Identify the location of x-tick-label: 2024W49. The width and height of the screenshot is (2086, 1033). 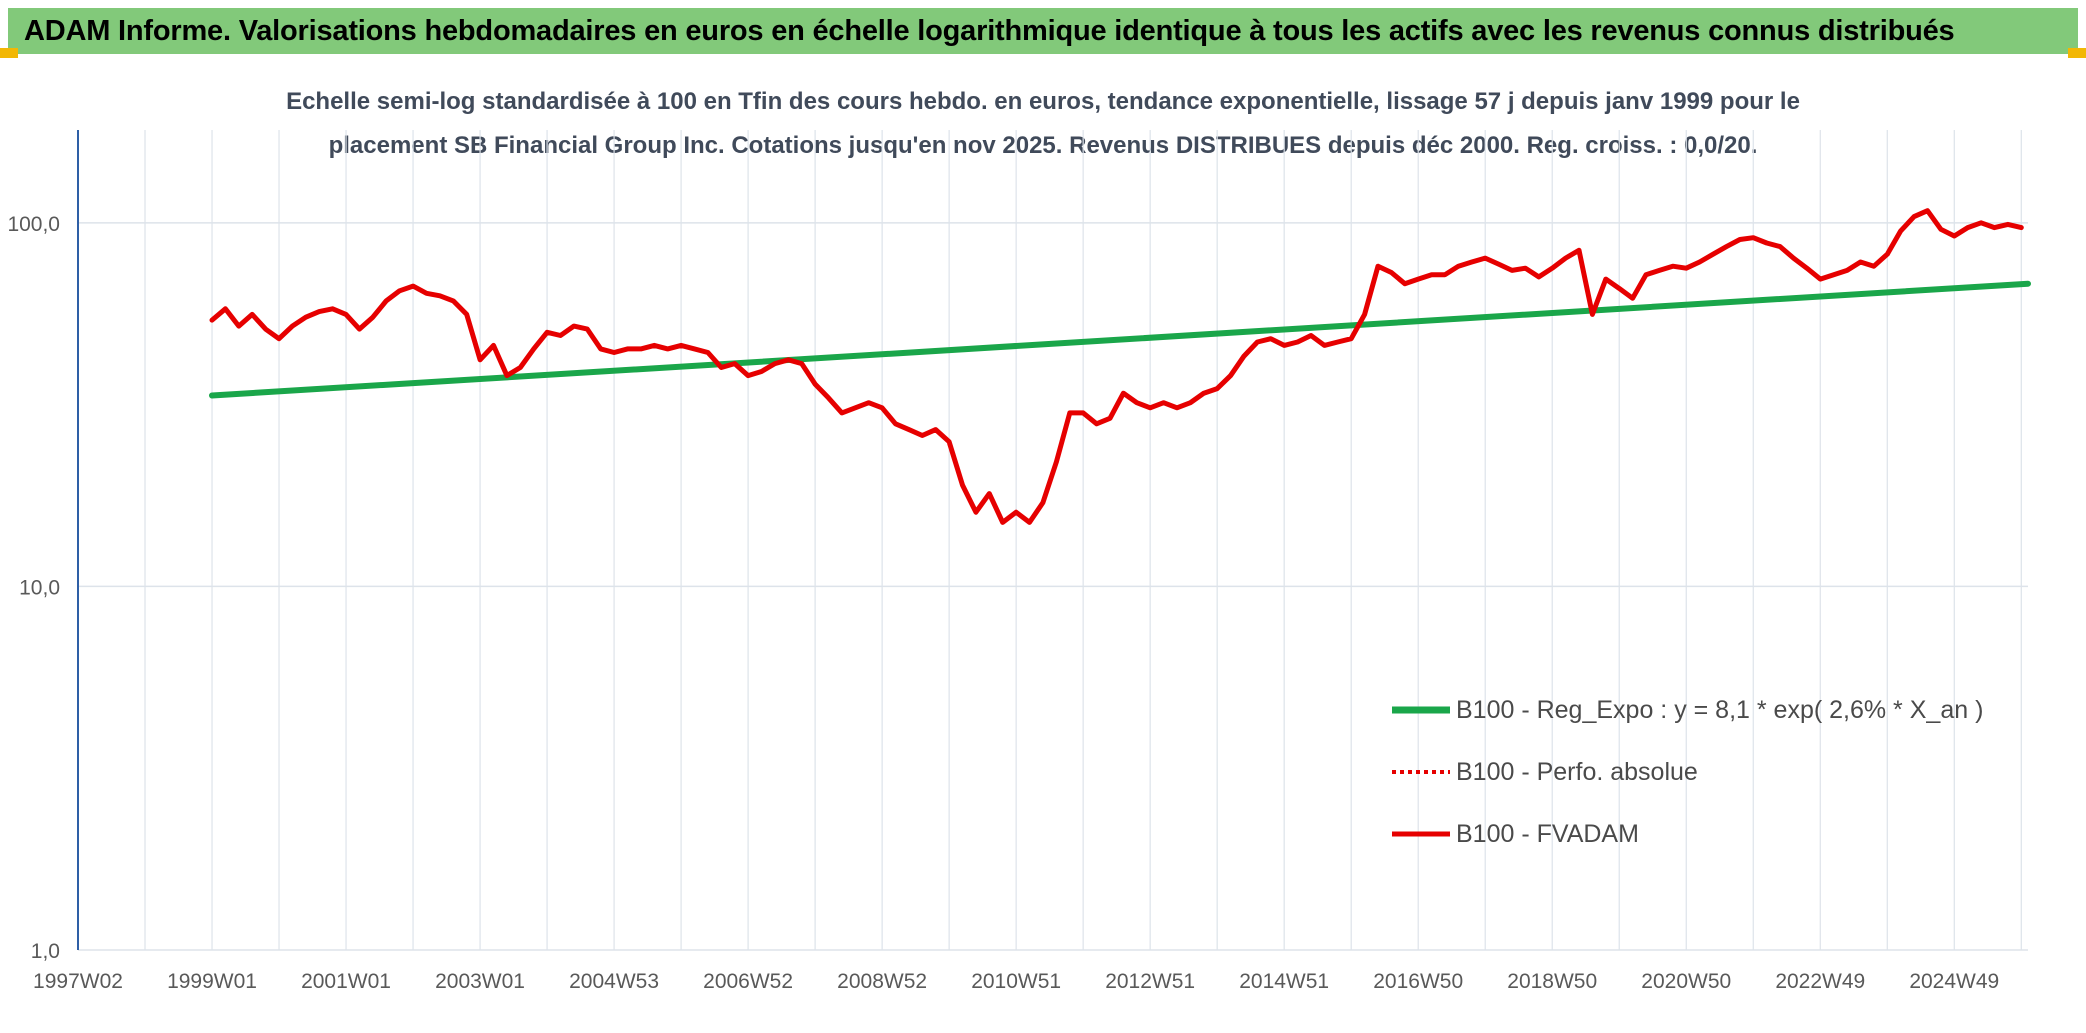
(1954, 981).